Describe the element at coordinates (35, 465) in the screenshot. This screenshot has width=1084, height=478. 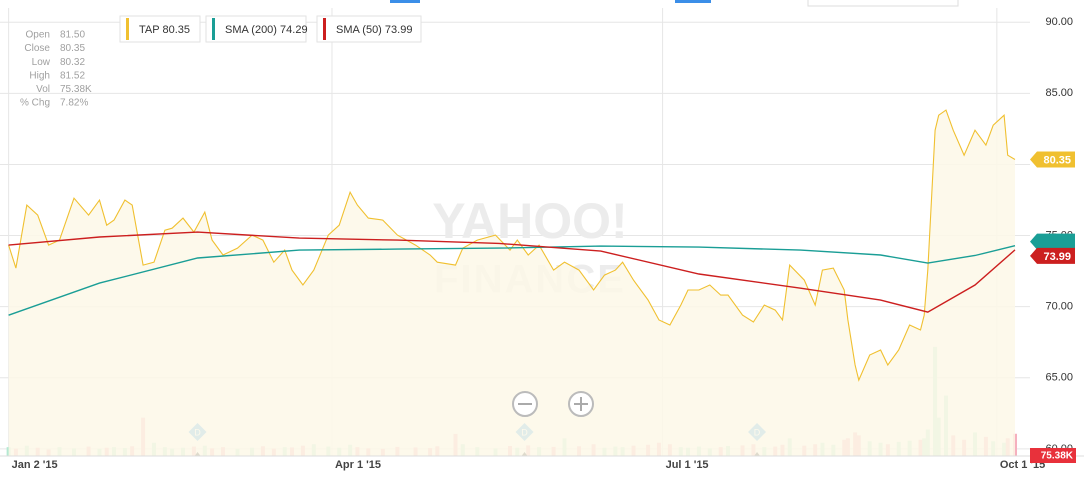
I see `x-tick-label: Jan 2 '15` at that location.